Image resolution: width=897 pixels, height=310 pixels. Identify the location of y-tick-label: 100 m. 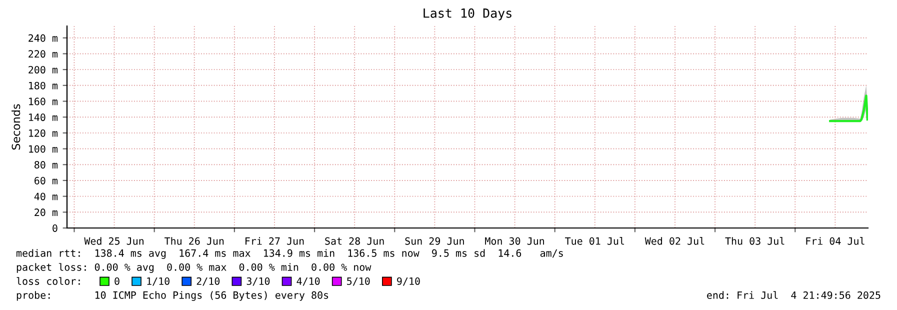
(43, 149).